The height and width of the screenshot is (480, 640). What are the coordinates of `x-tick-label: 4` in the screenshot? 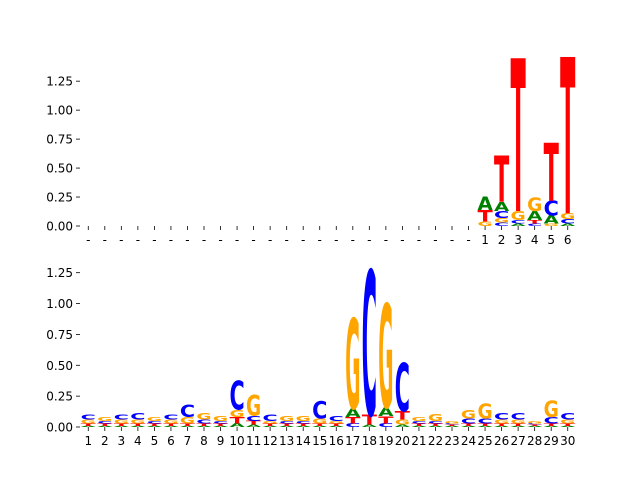 It's located at (535, 240).